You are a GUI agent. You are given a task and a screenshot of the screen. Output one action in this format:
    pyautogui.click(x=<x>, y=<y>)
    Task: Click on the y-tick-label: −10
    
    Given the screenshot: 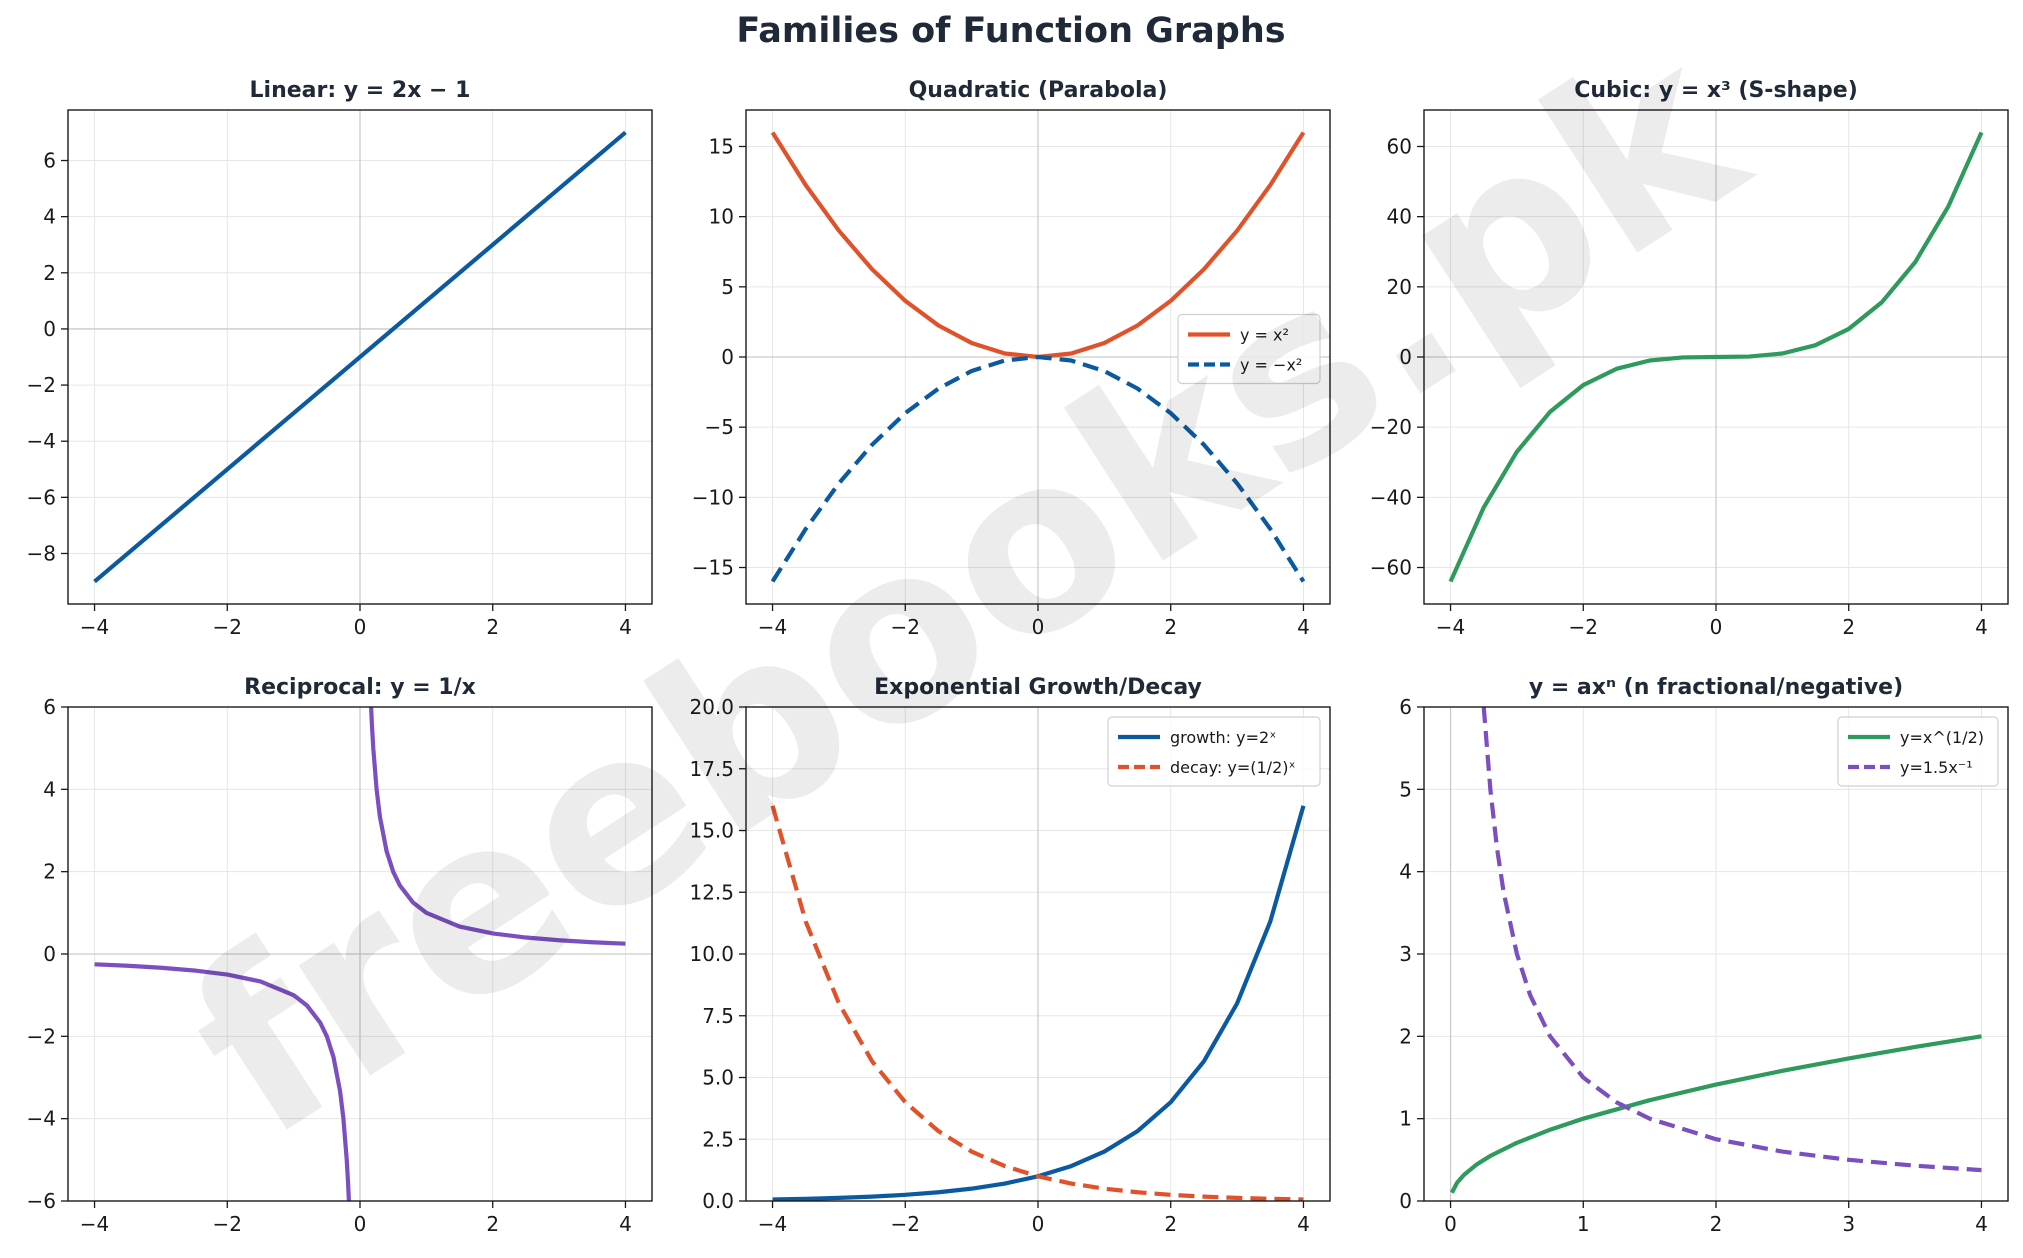 What is the action you would take?
    pyautogui.click(x=713, y=497)
    